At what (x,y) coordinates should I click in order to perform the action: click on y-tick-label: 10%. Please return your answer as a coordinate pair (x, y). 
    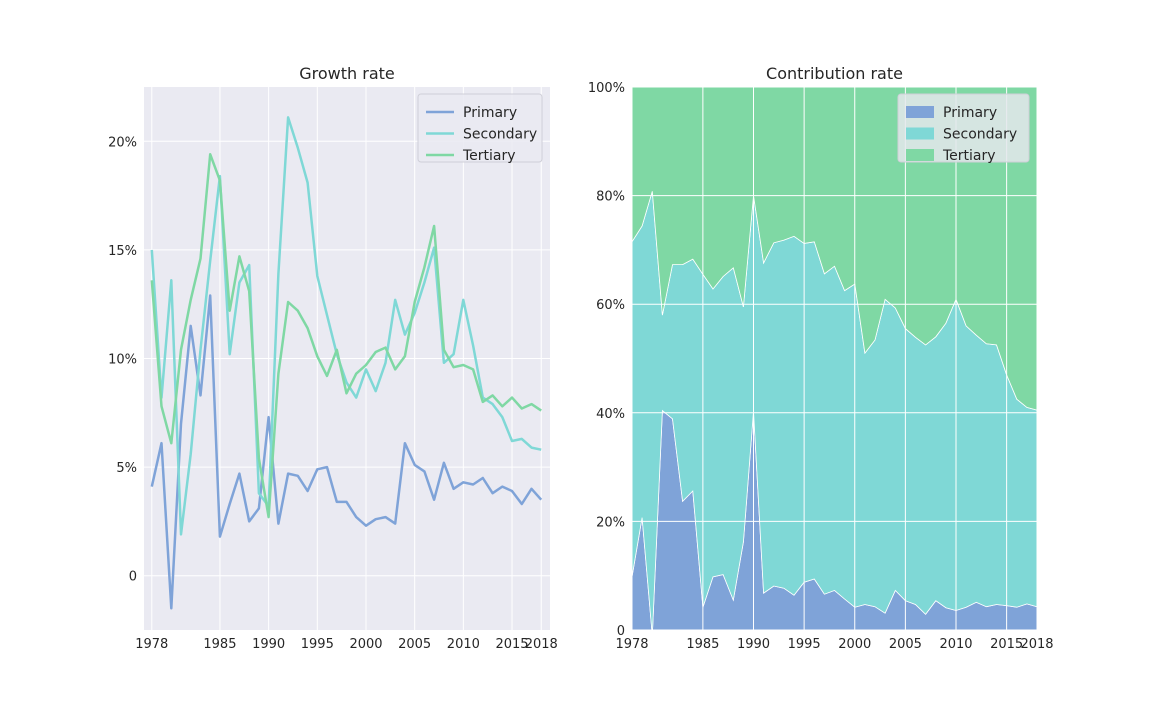
    Looking at the image, I should click on (122, 360).